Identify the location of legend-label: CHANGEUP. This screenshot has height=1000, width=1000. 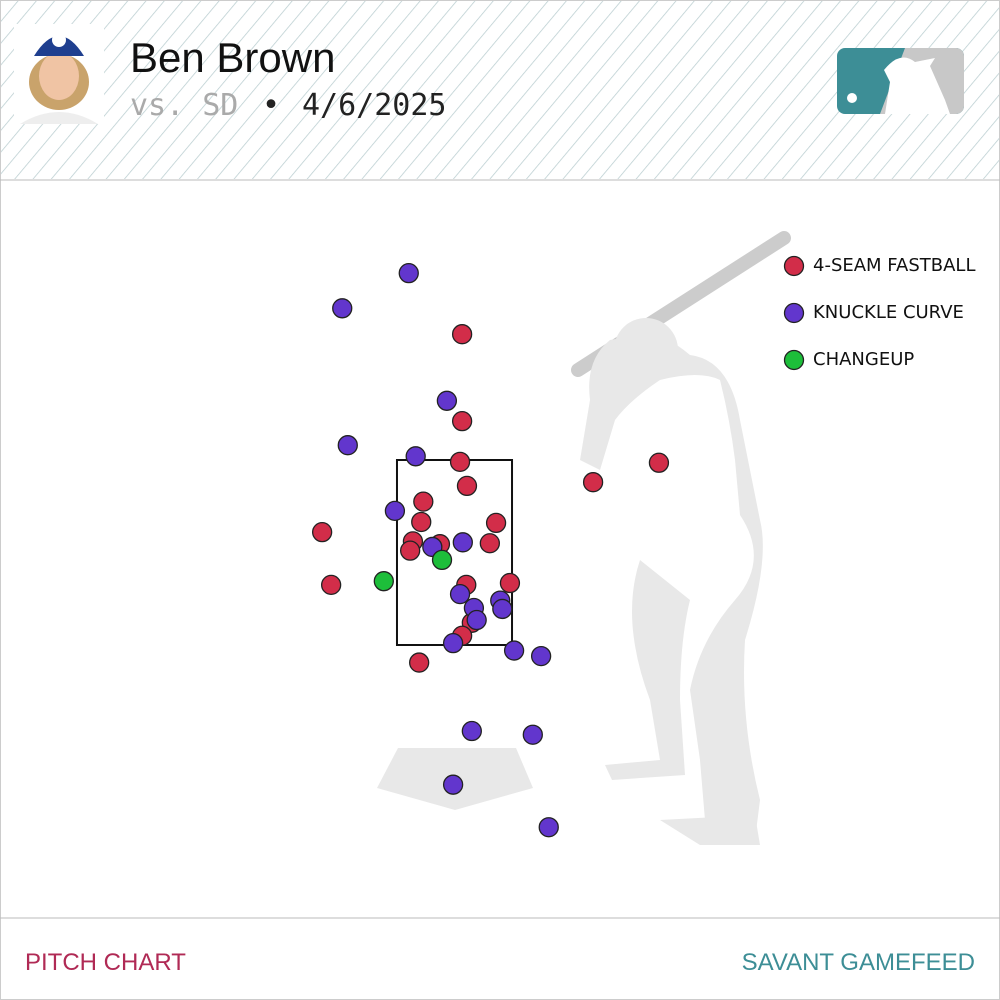
(863, 359).